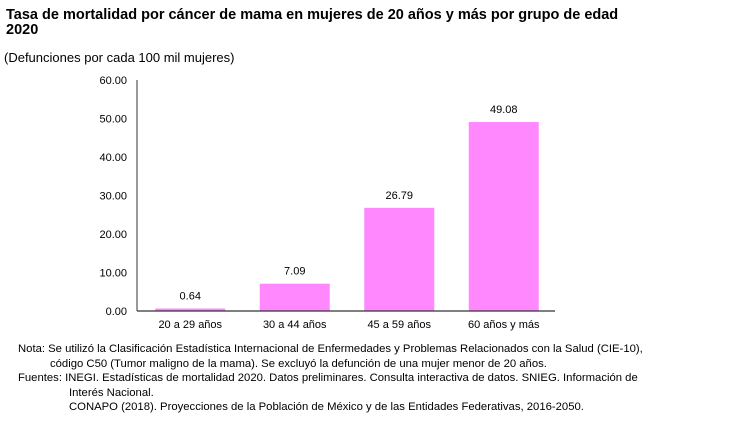 The width and height of the screenshot is (750, 431). What do you see at coordinates (119, 57) in the screenshot?
I see `chart-subtitle: (Defunciones por cada 100 mil mujeres)` at bounding box center [119, 57].